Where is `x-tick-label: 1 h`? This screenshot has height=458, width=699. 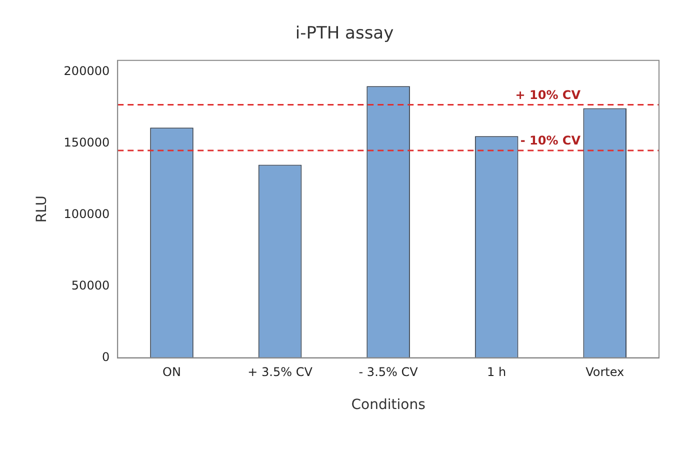
x-tick-label: 1 h is located at coordinates (496, 372).